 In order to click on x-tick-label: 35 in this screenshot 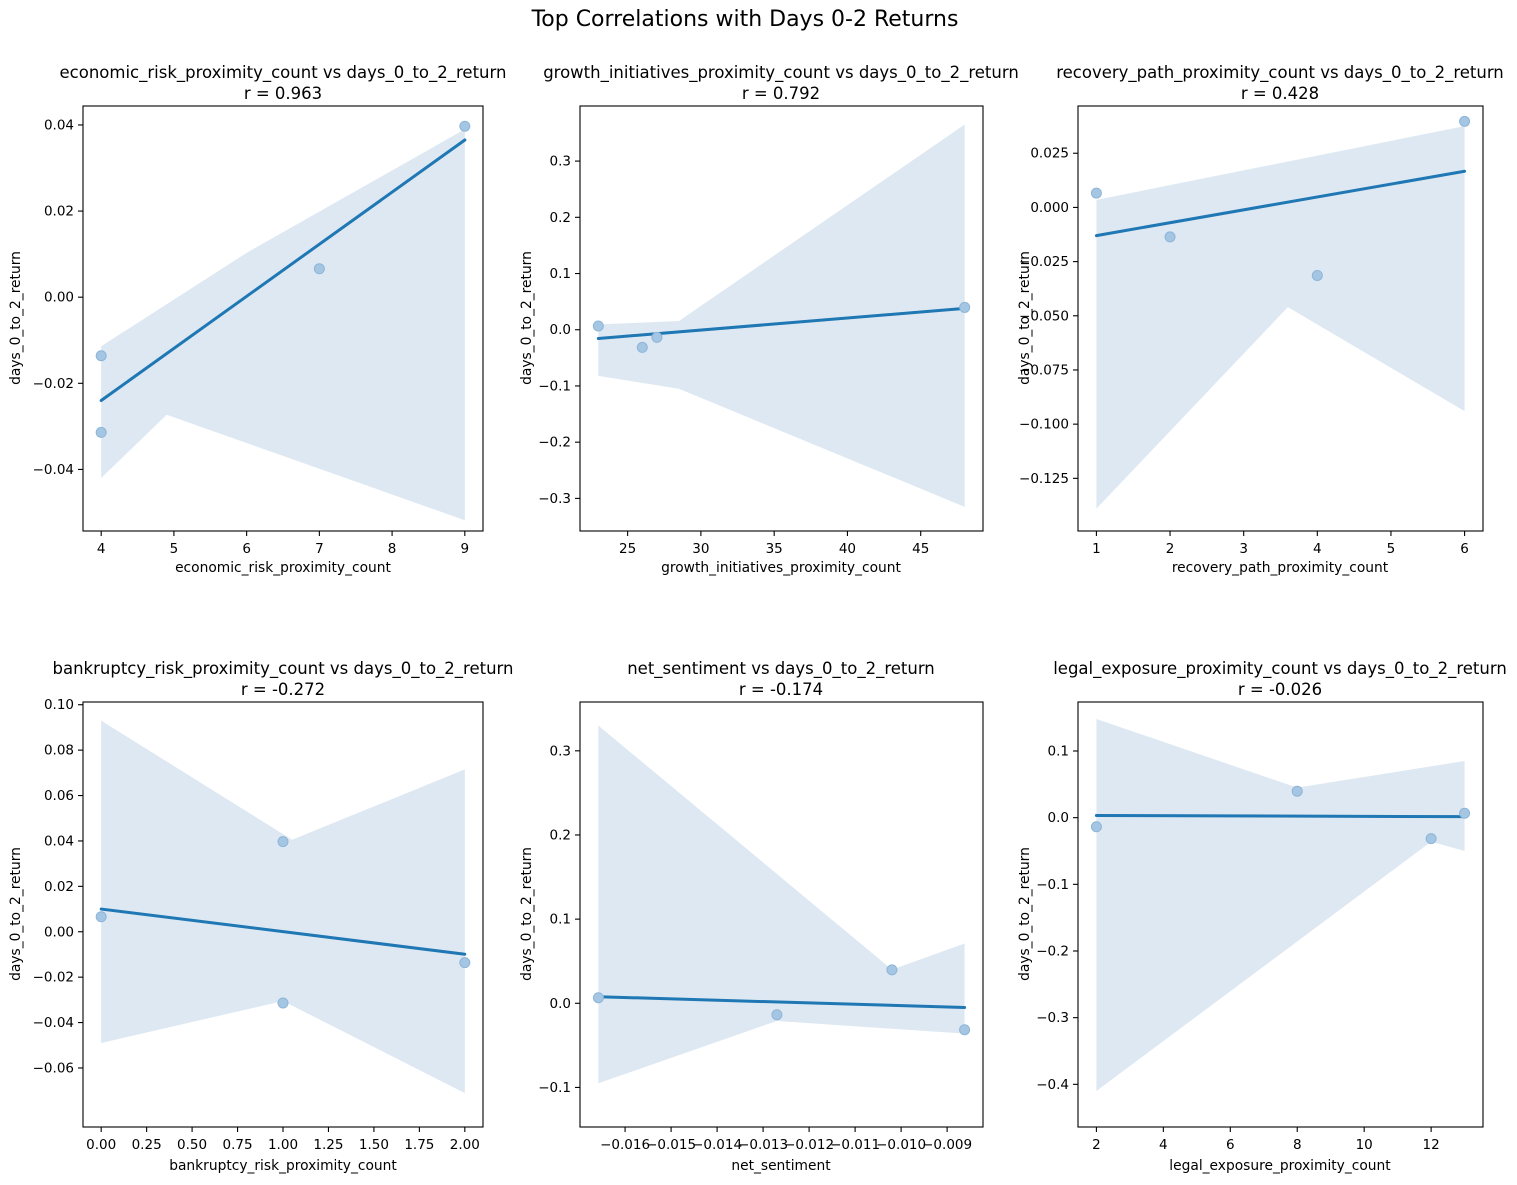, I will do `click(774, 549)`.